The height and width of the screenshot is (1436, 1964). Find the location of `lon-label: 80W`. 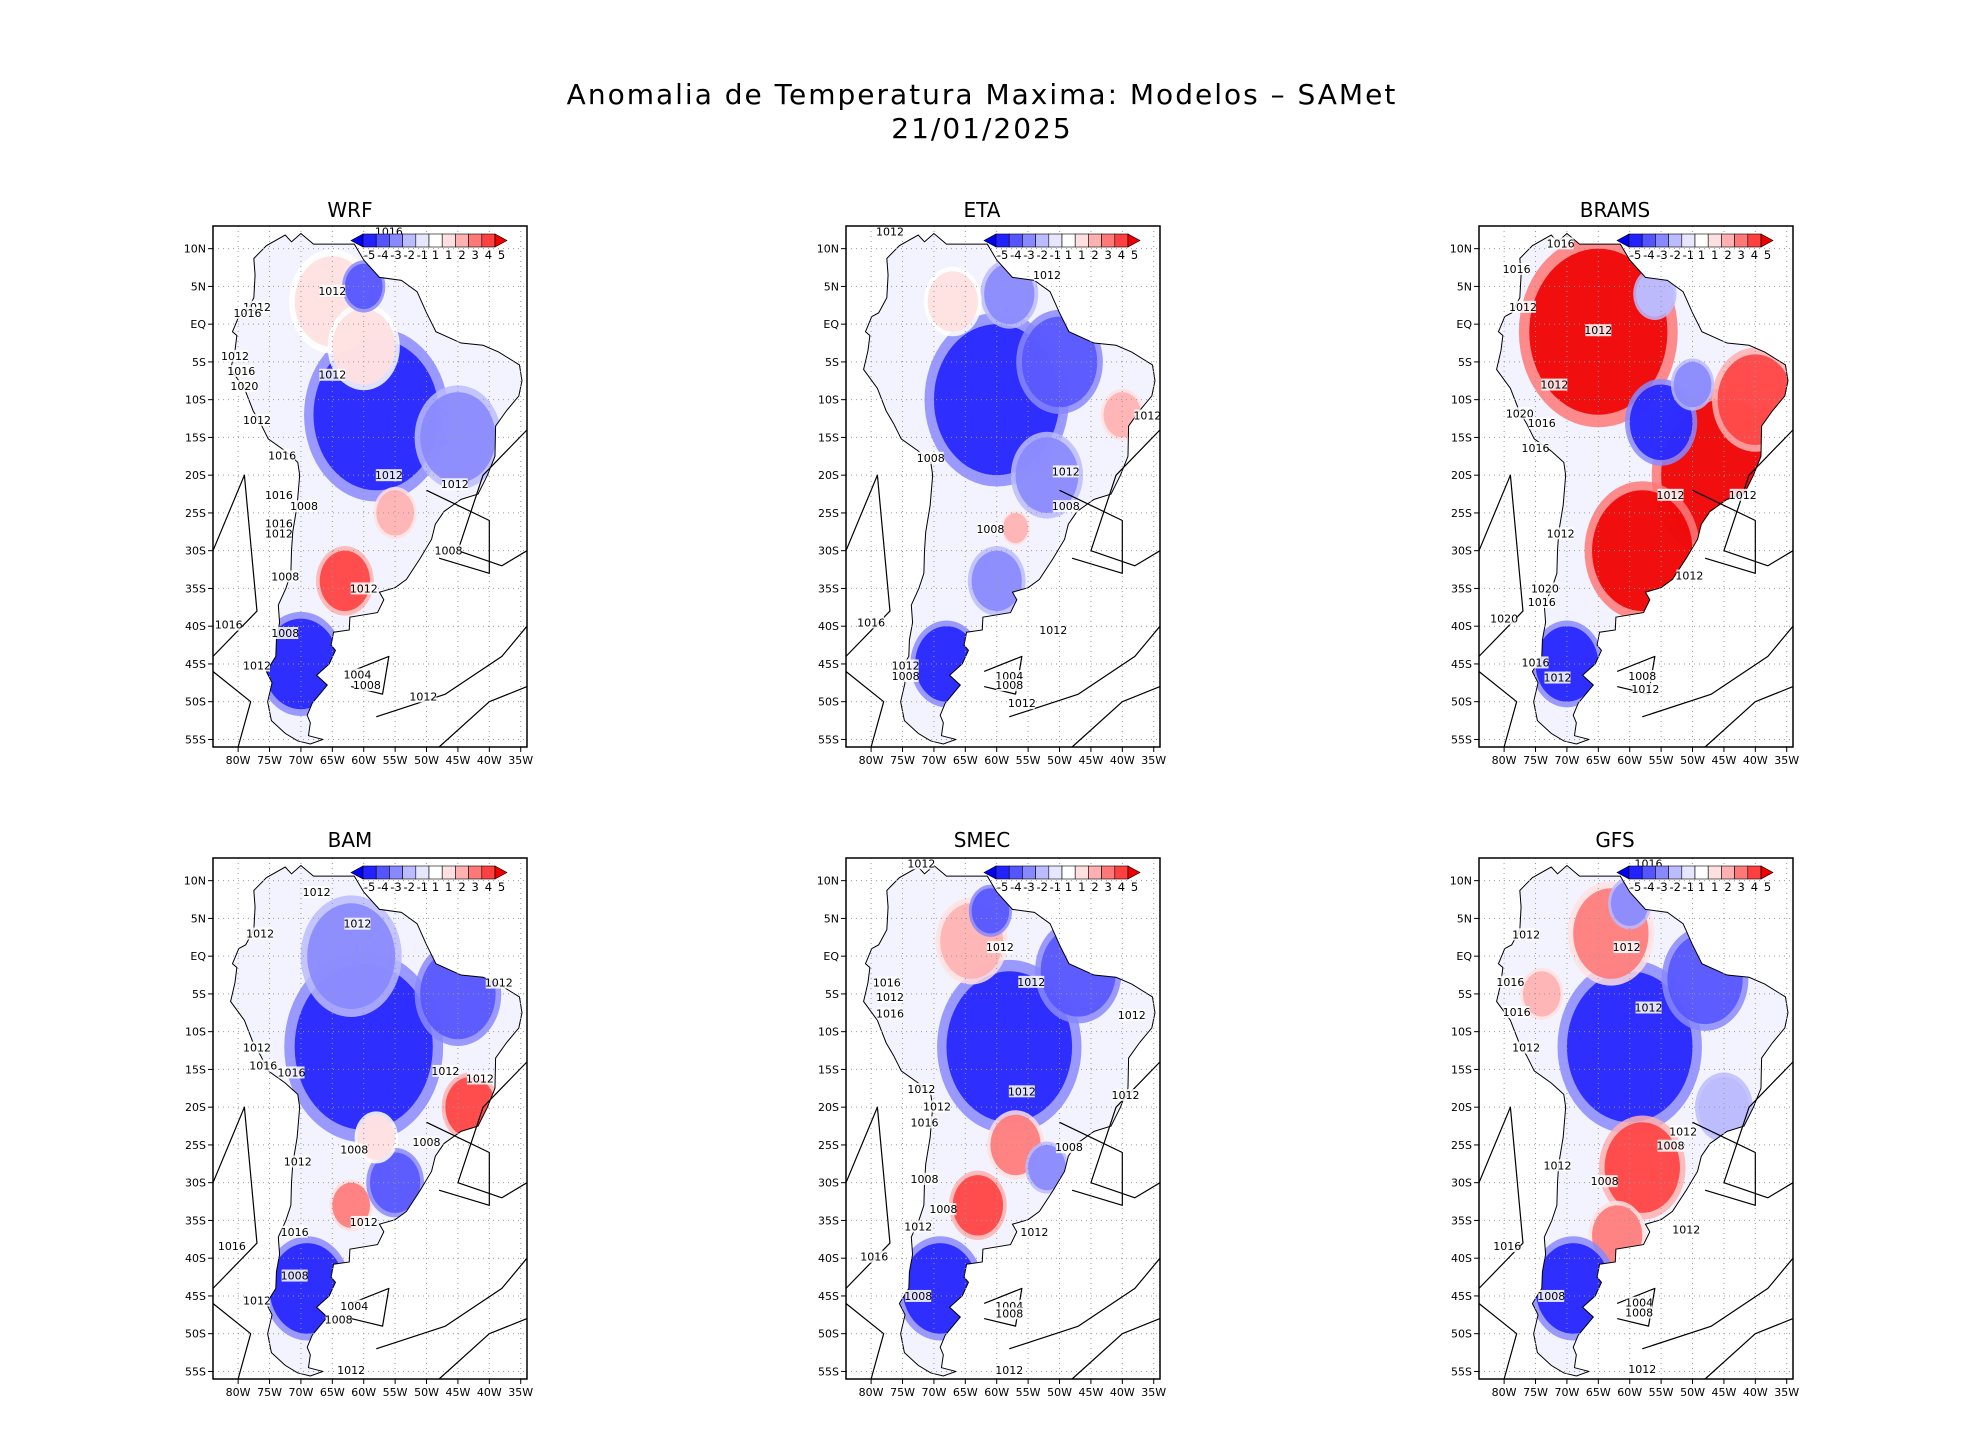

lon-label: 80W is located at coordinates (871, 760).